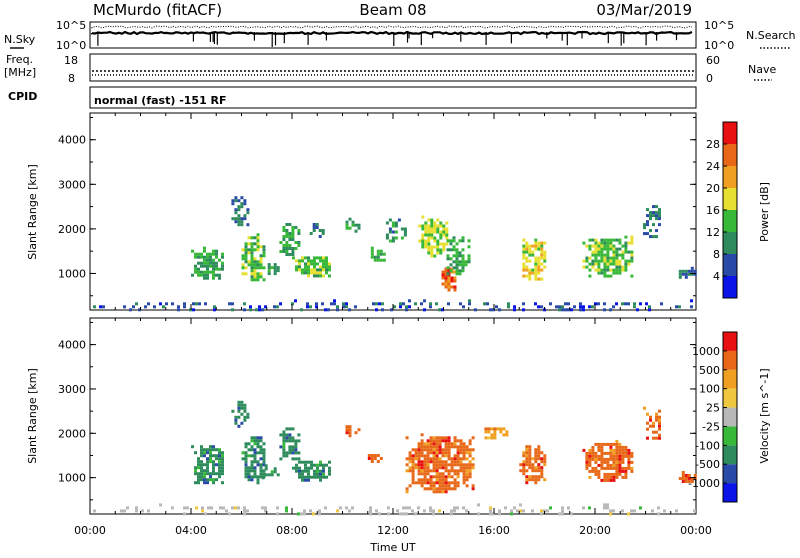 Image resolution: width=800 pixels, height=558 pixels. I want to click on freq-label-line1: Freq., so click(19, 59).